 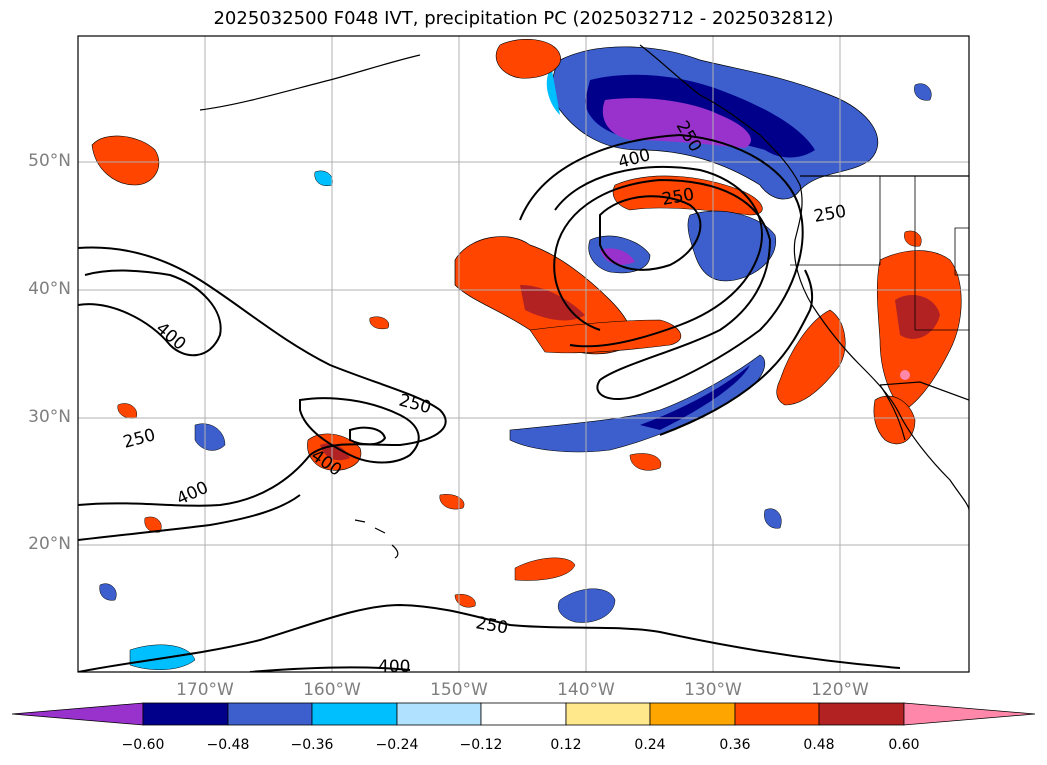 I want to click on lon-label-160w: 160°W, so click(x=332, y=690).